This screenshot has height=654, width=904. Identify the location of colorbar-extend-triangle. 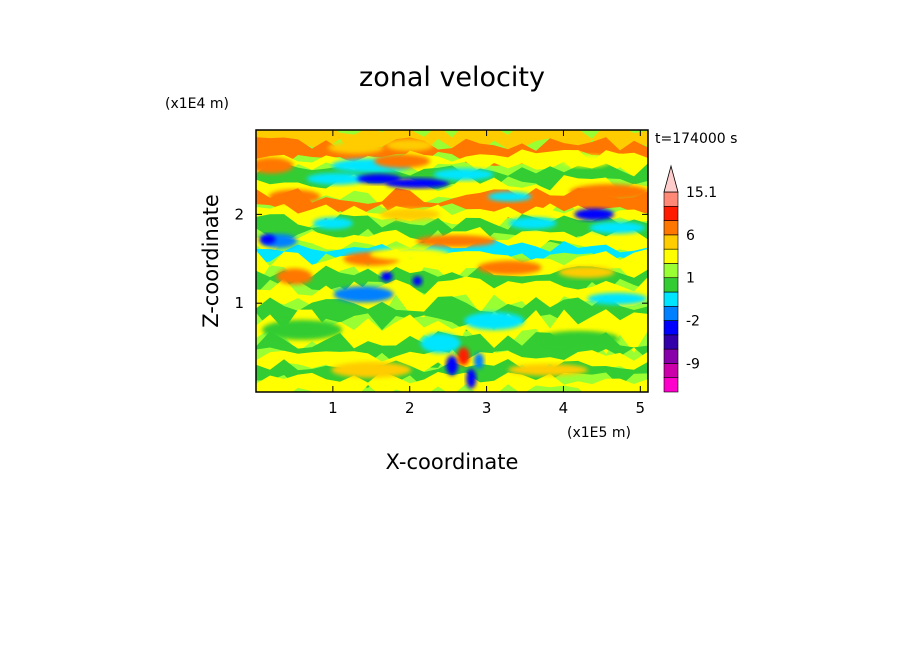
(671, 178).